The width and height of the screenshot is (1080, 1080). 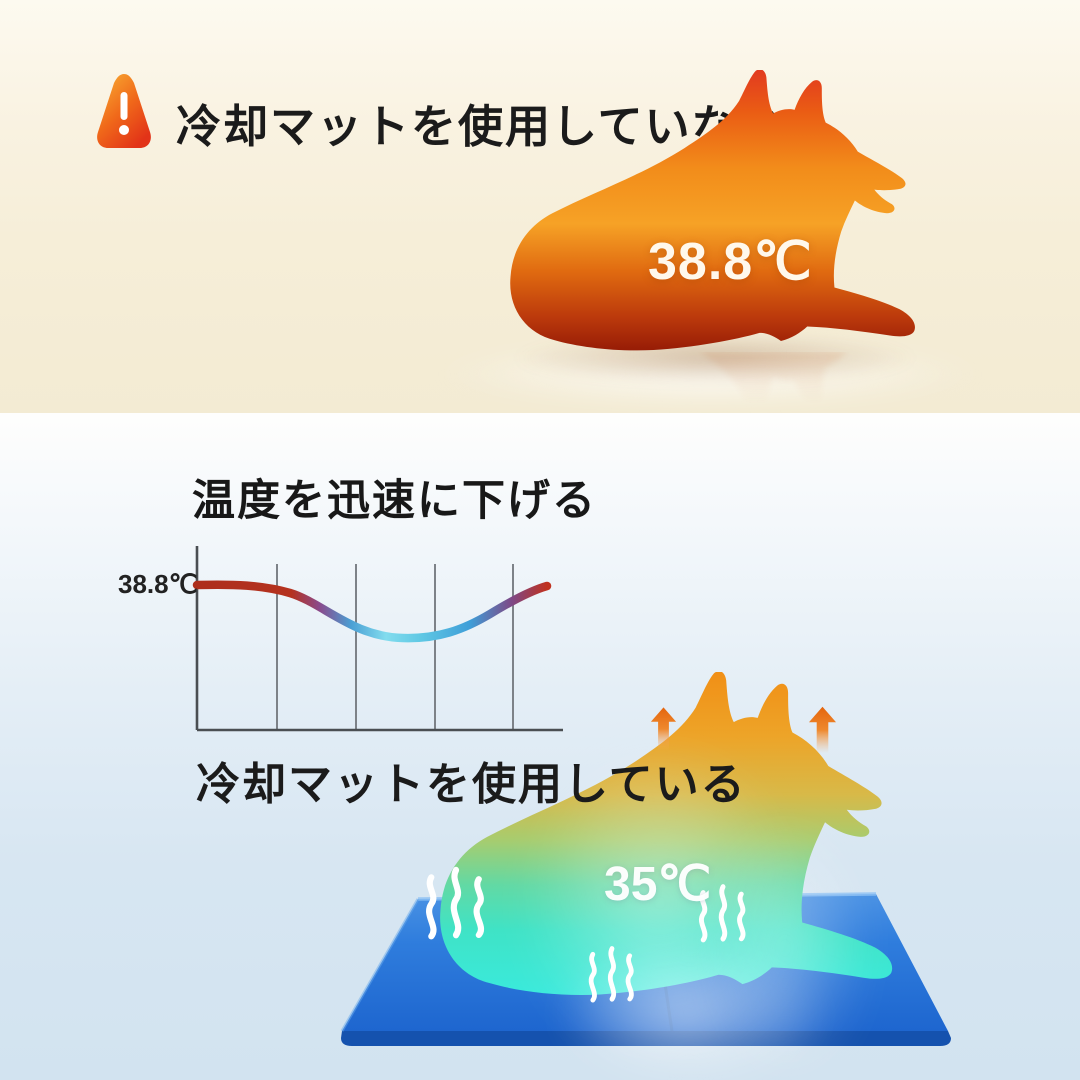 I want to click on cool-dog-temperature: 35℃, so click(x=658, y=884).